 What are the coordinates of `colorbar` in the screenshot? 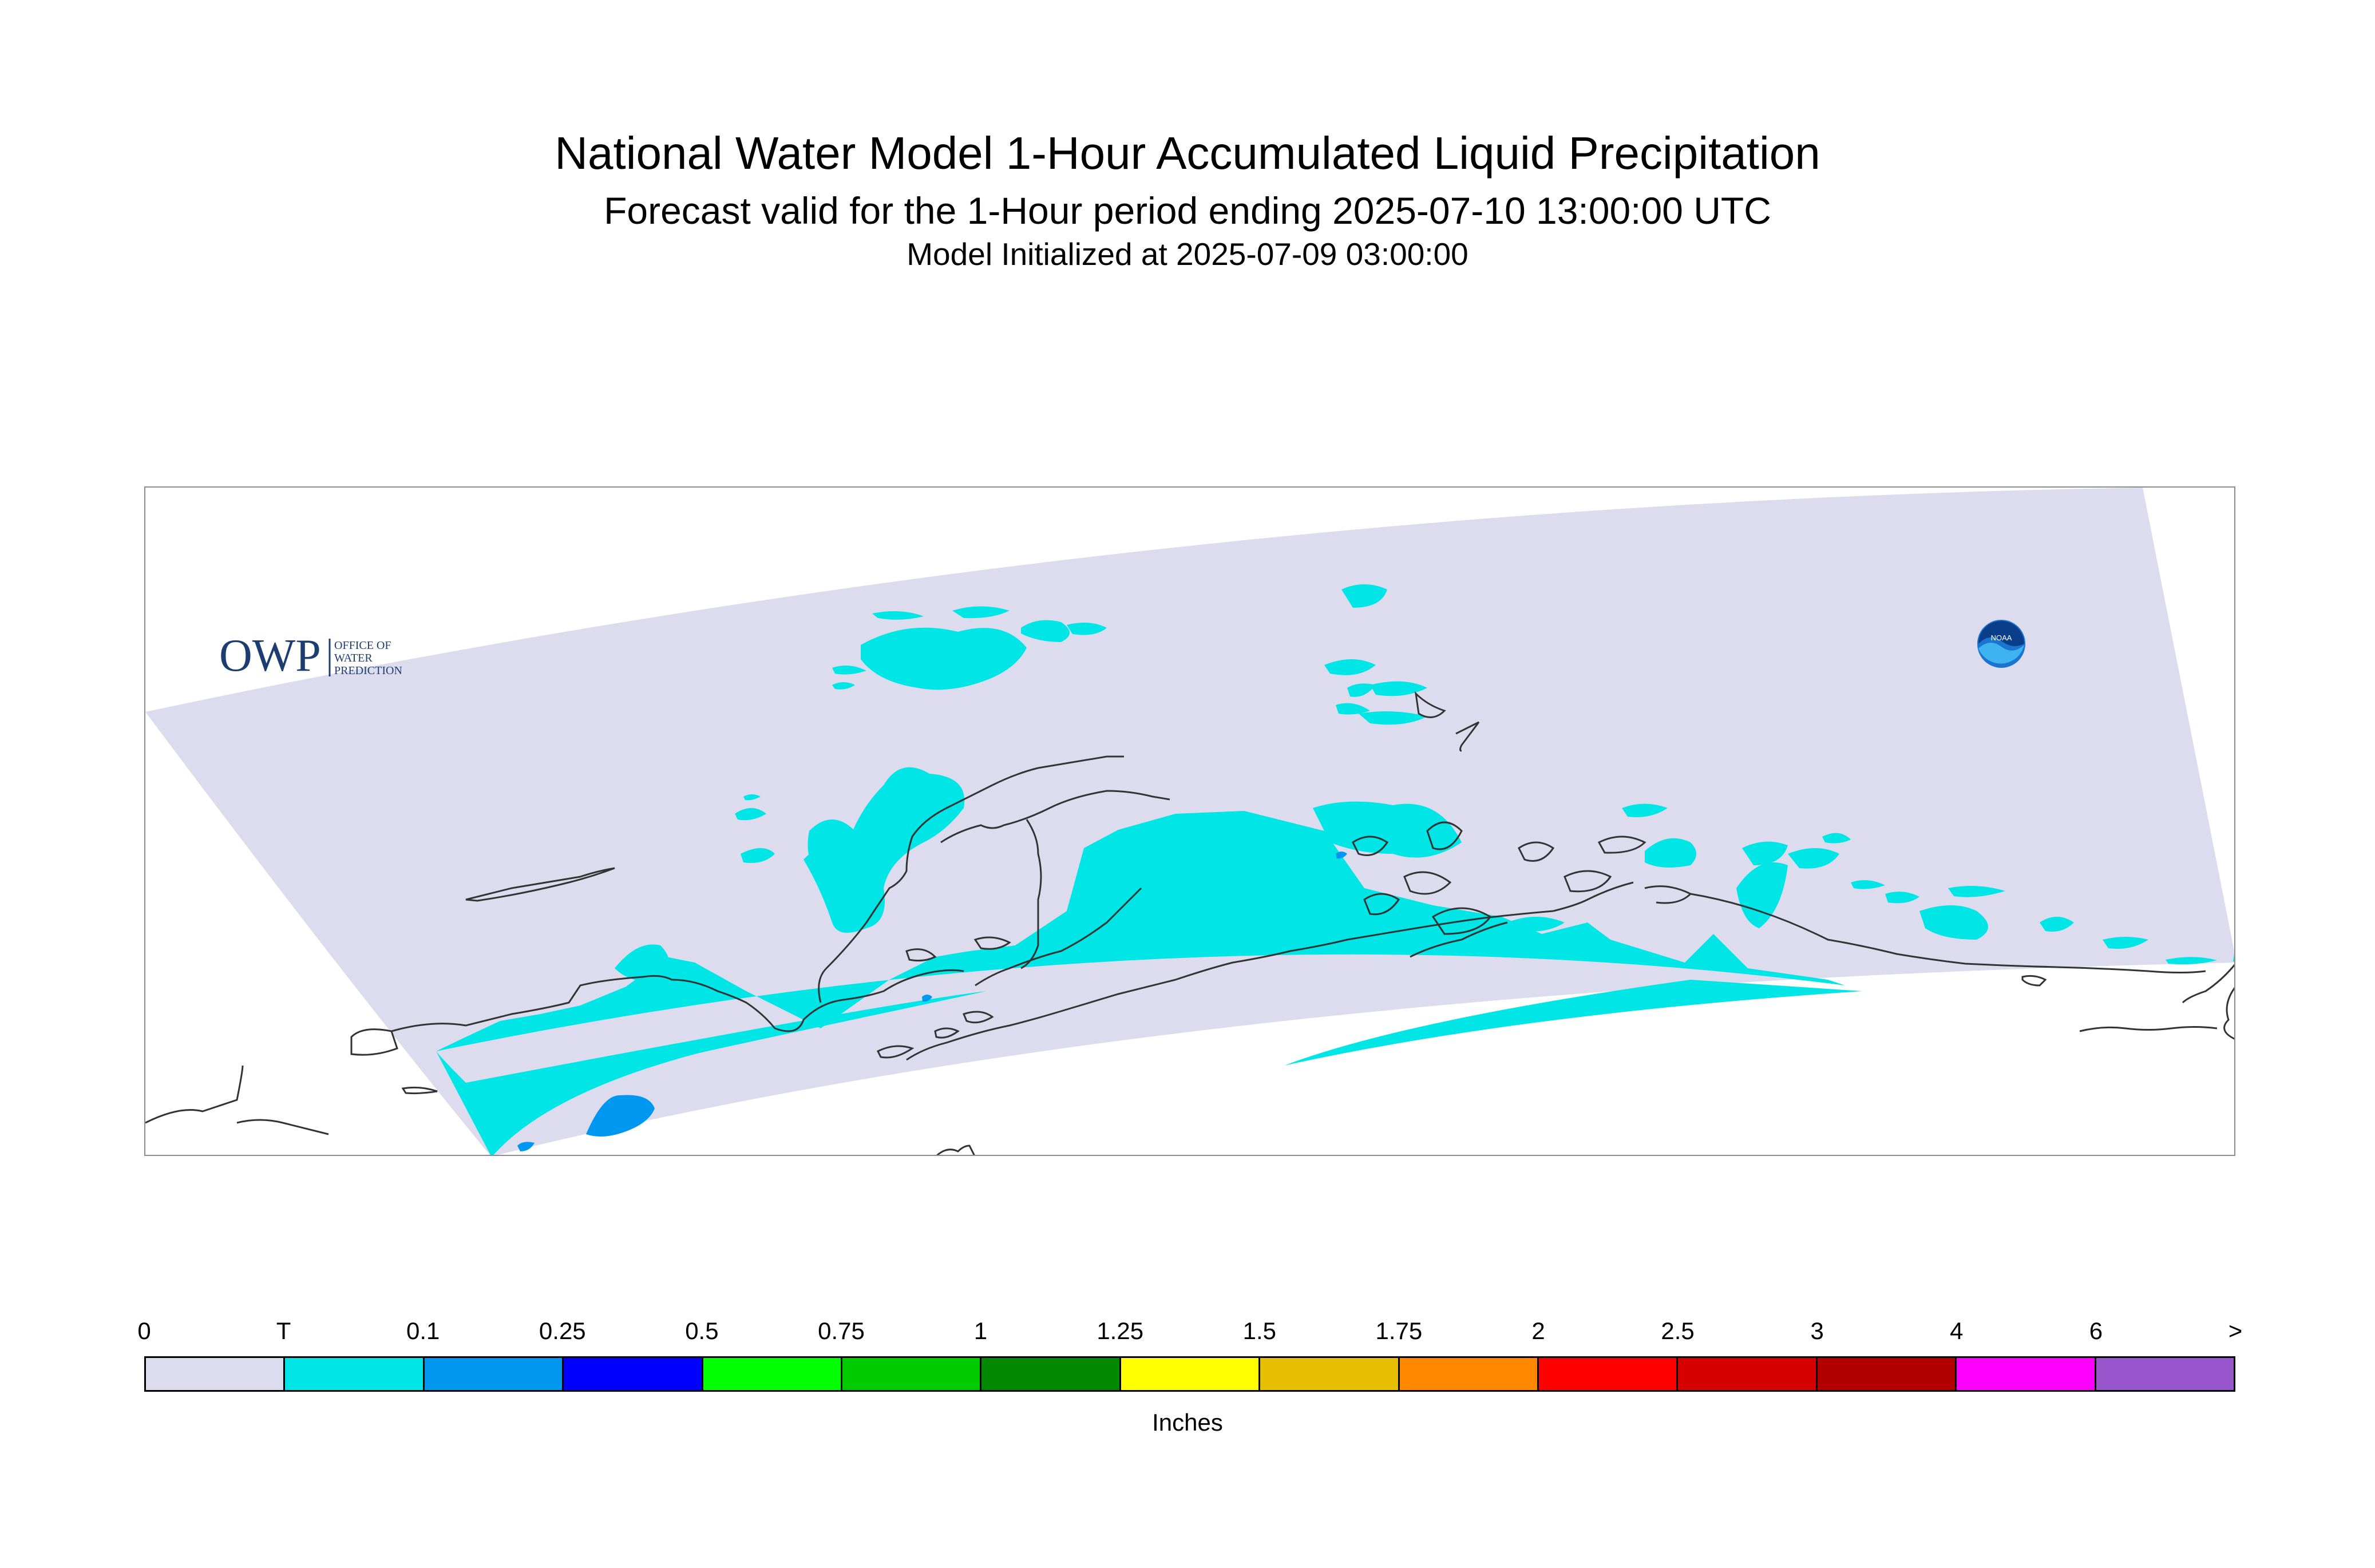 It's located at (1189, 1374).